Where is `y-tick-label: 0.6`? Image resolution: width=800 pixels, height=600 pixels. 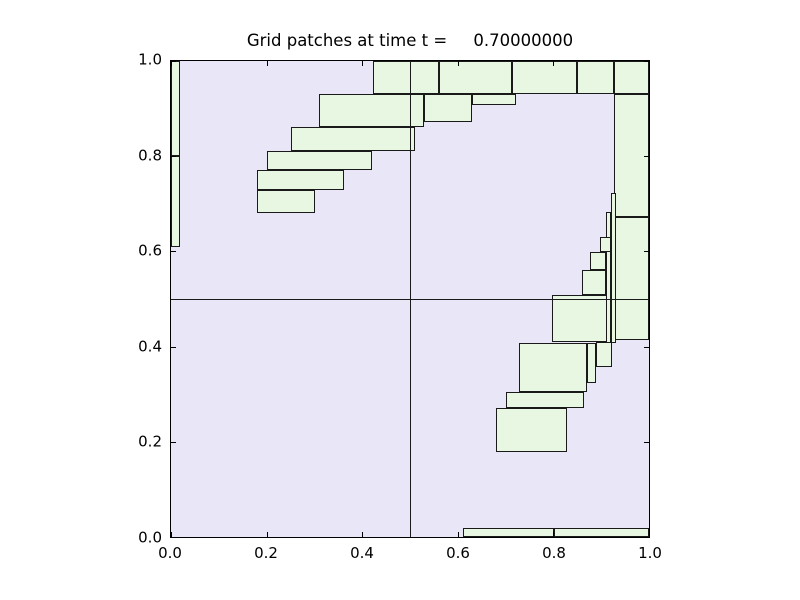
y-tick-label: 0.6 is located at coordinates (150, 250).